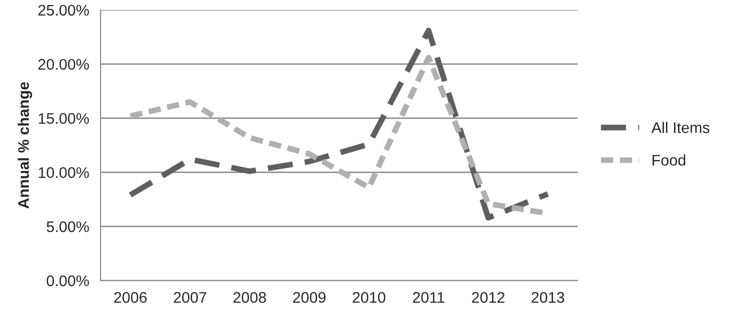 The height and width of the screenshot is (332, 734). Describe the element at coordinates (63, 10) in the screenshot. I see `y-tick-label: 25.00%` at that location.